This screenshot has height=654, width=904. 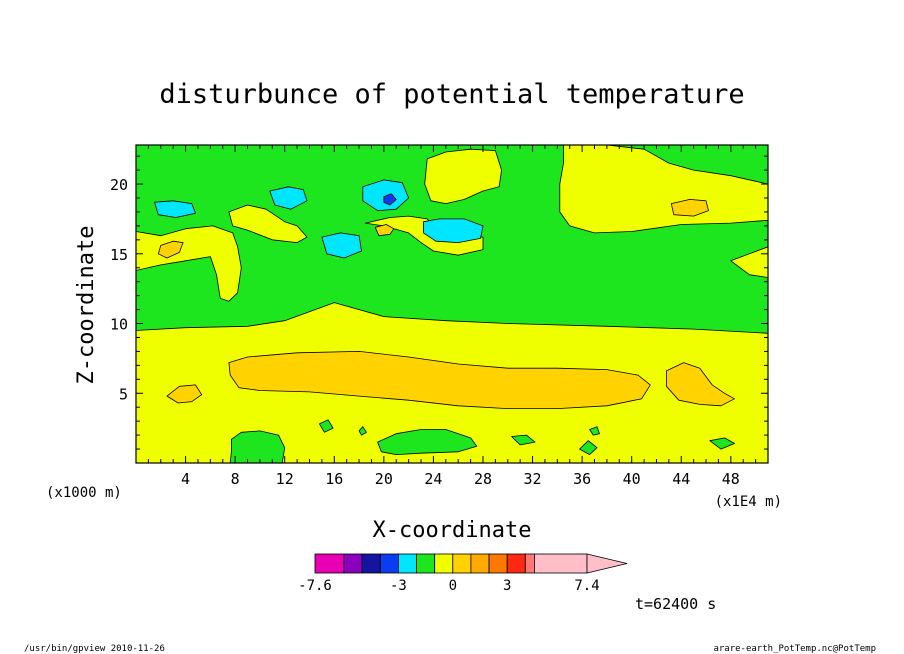 What do you see at coordinates (94, 649) in the screenshot?
I see `footer-command-label: /usr/bin/gpview 2010-11-26` at bounding box center [94, 649].